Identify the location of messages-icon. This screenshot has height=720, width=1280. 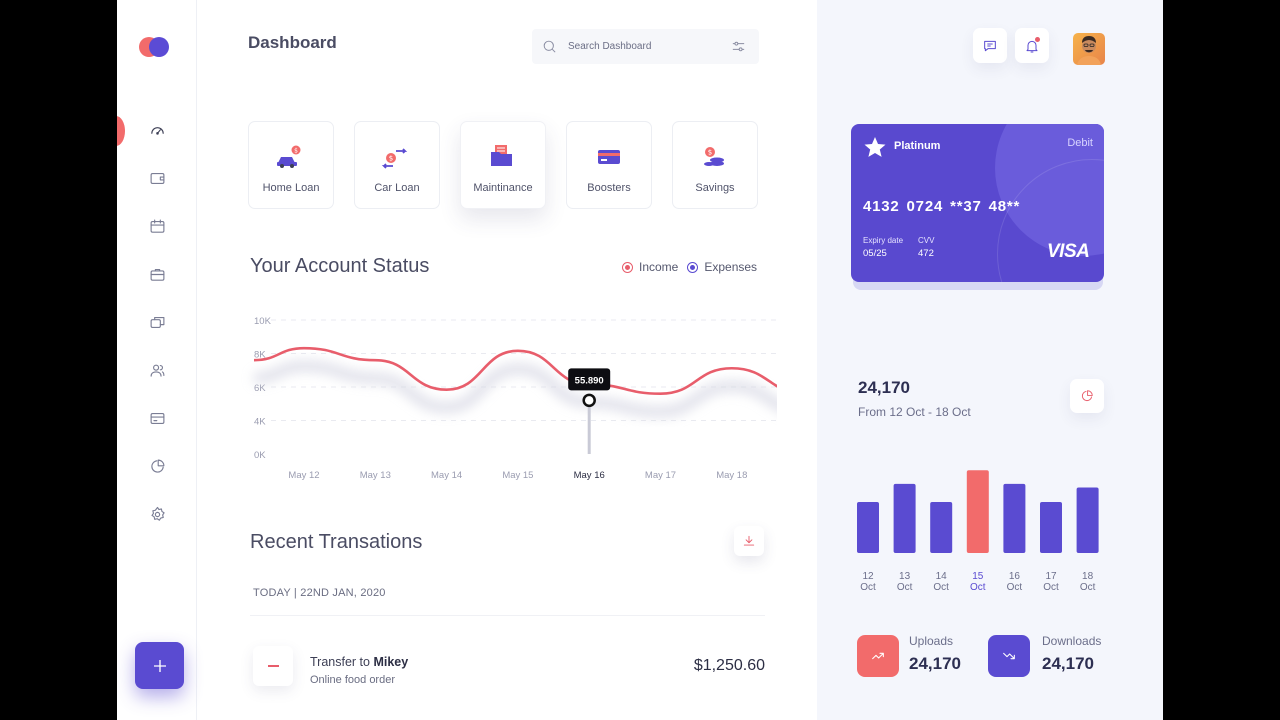
(157, 322).